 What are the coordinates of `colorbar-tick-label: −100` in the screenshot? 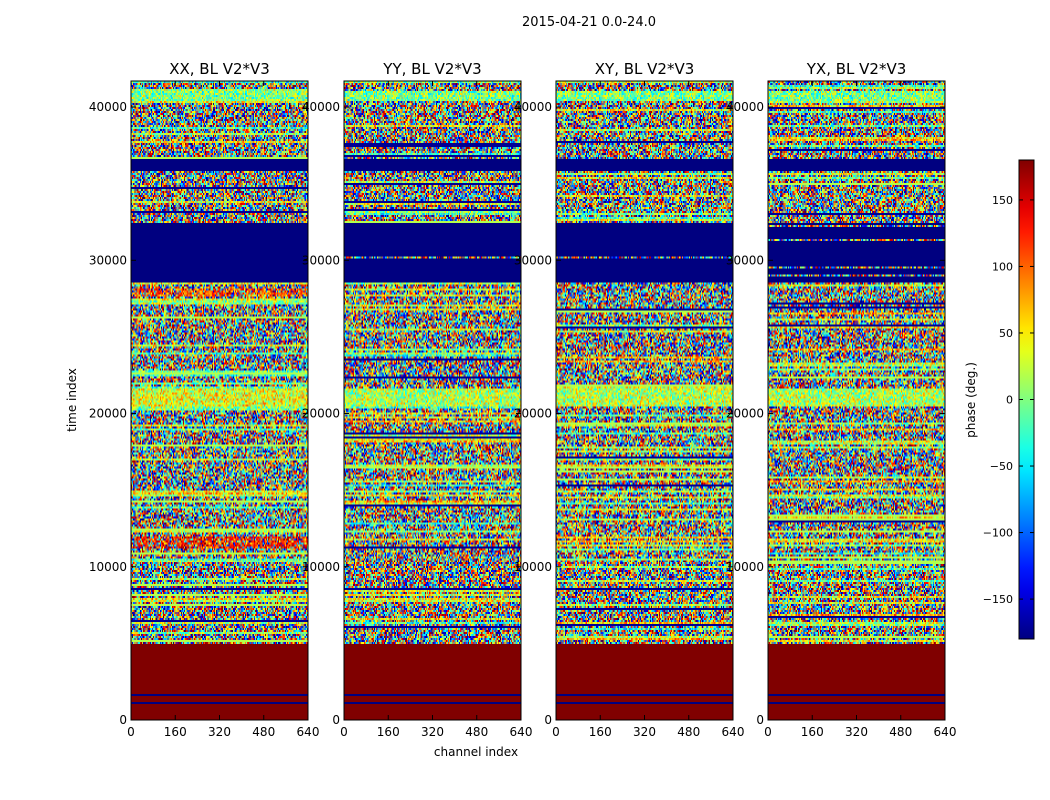 It's located at (998, 533).